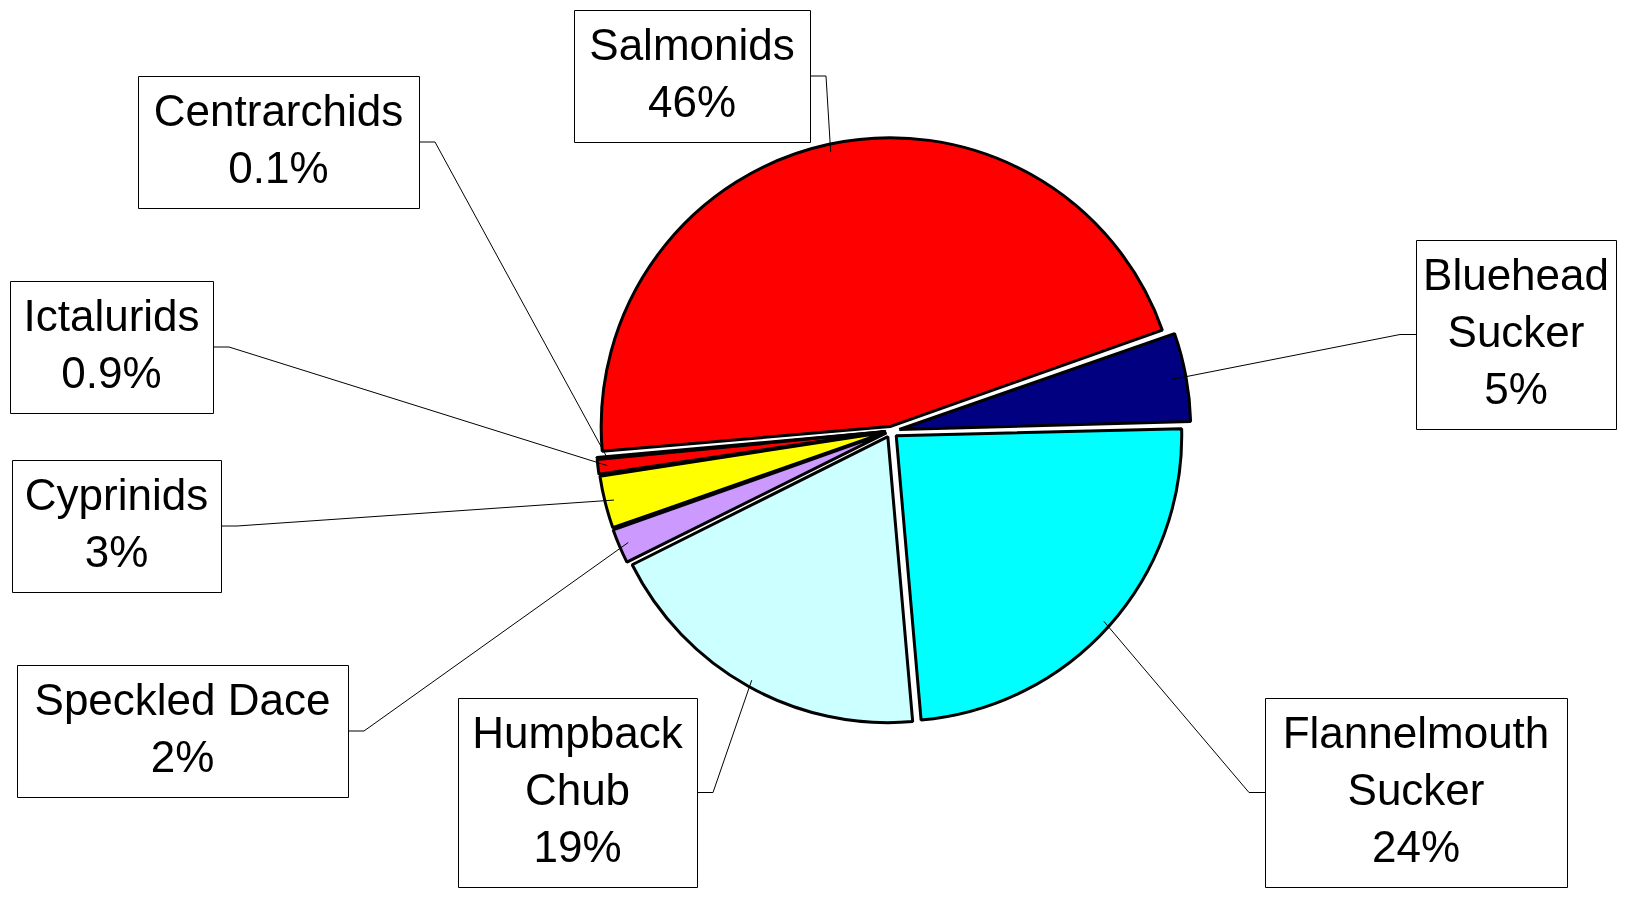 The height and width of the screenshot is (897, 1628). What do you see at coordinates (1416, 846) in the screenshot?
I see `data-label: 24%` at bounding box center [1416, 846].